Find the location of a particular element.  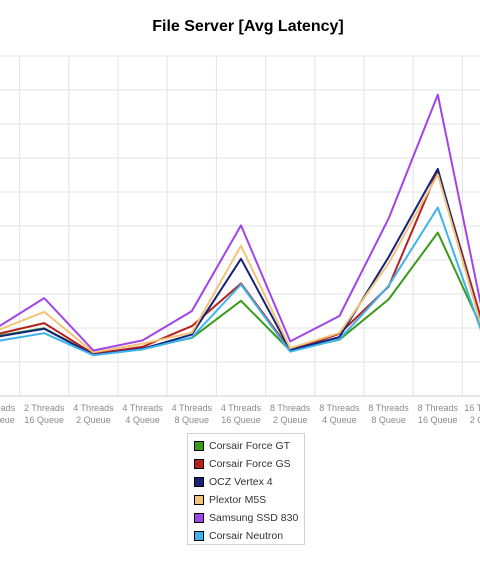

x-tick-label: 1 Threads is located at coordinates (8, 408).